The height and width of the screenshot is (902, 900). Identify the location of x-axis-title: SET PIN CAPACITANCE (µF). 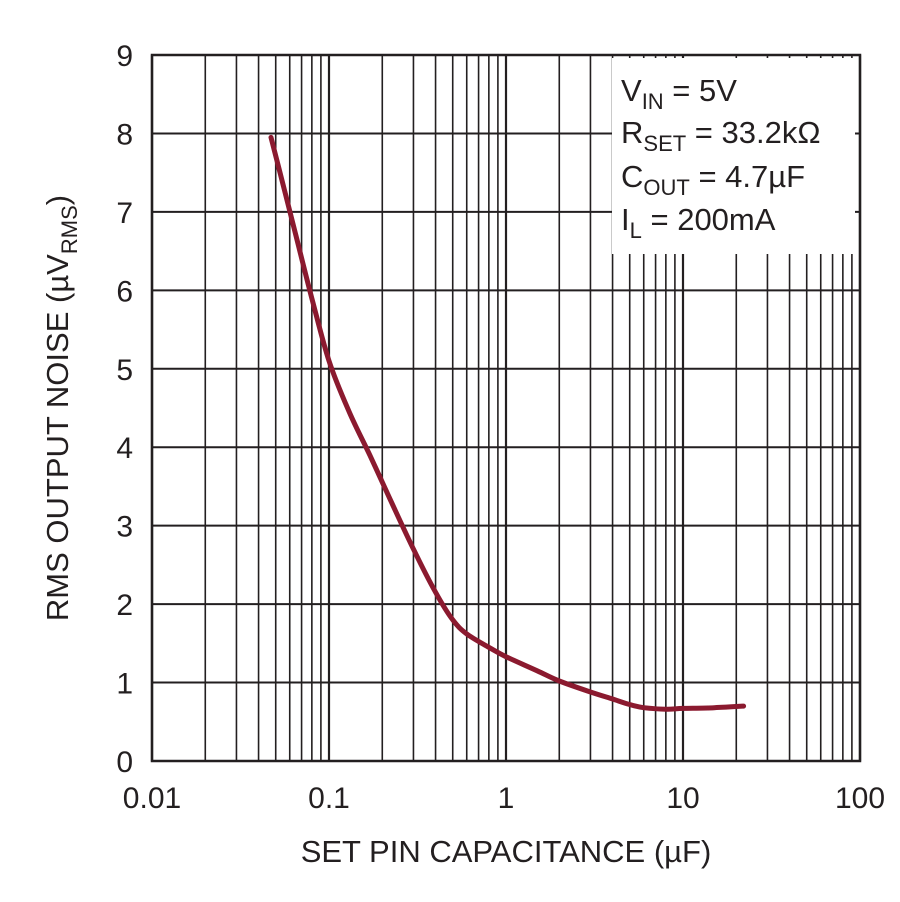
(506, 851).